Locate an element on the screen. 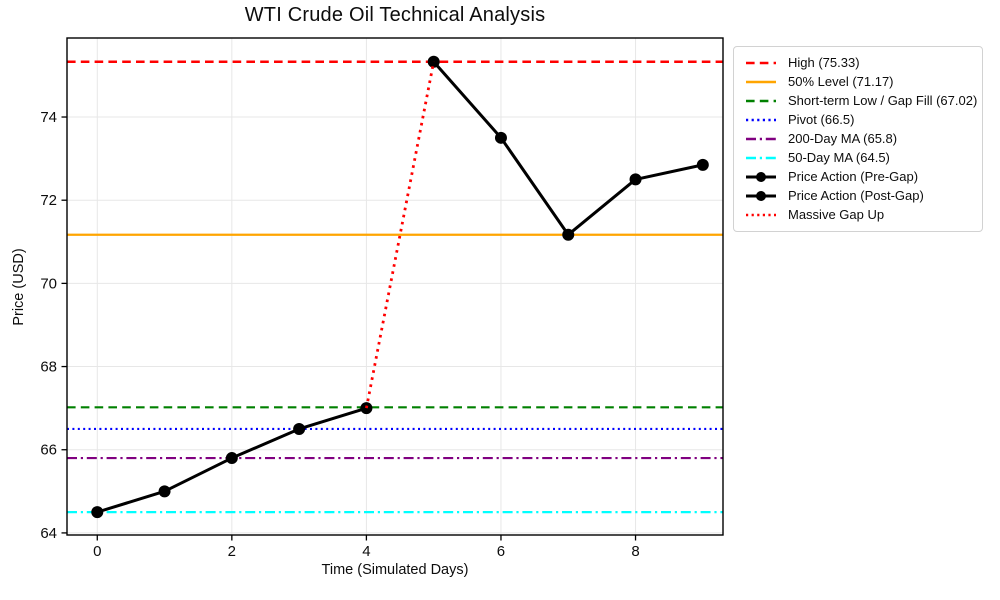 This screenshot has height=600, width=1000. legend-item-label: High (75.33) is located at coordinates (824, 62).